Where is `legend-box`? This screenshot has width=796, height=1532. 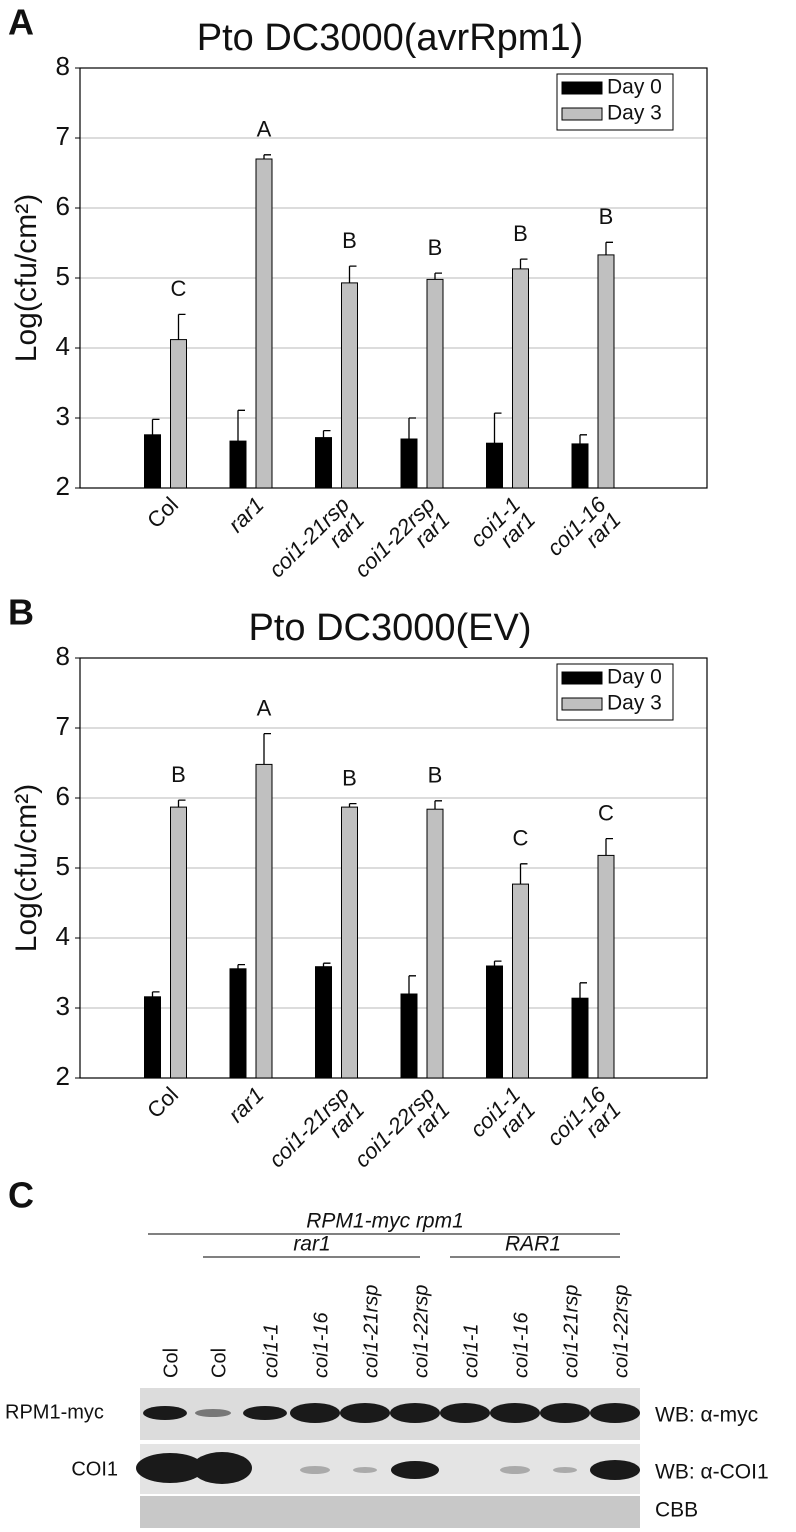
legend-box is located at coordinates (615, 692).